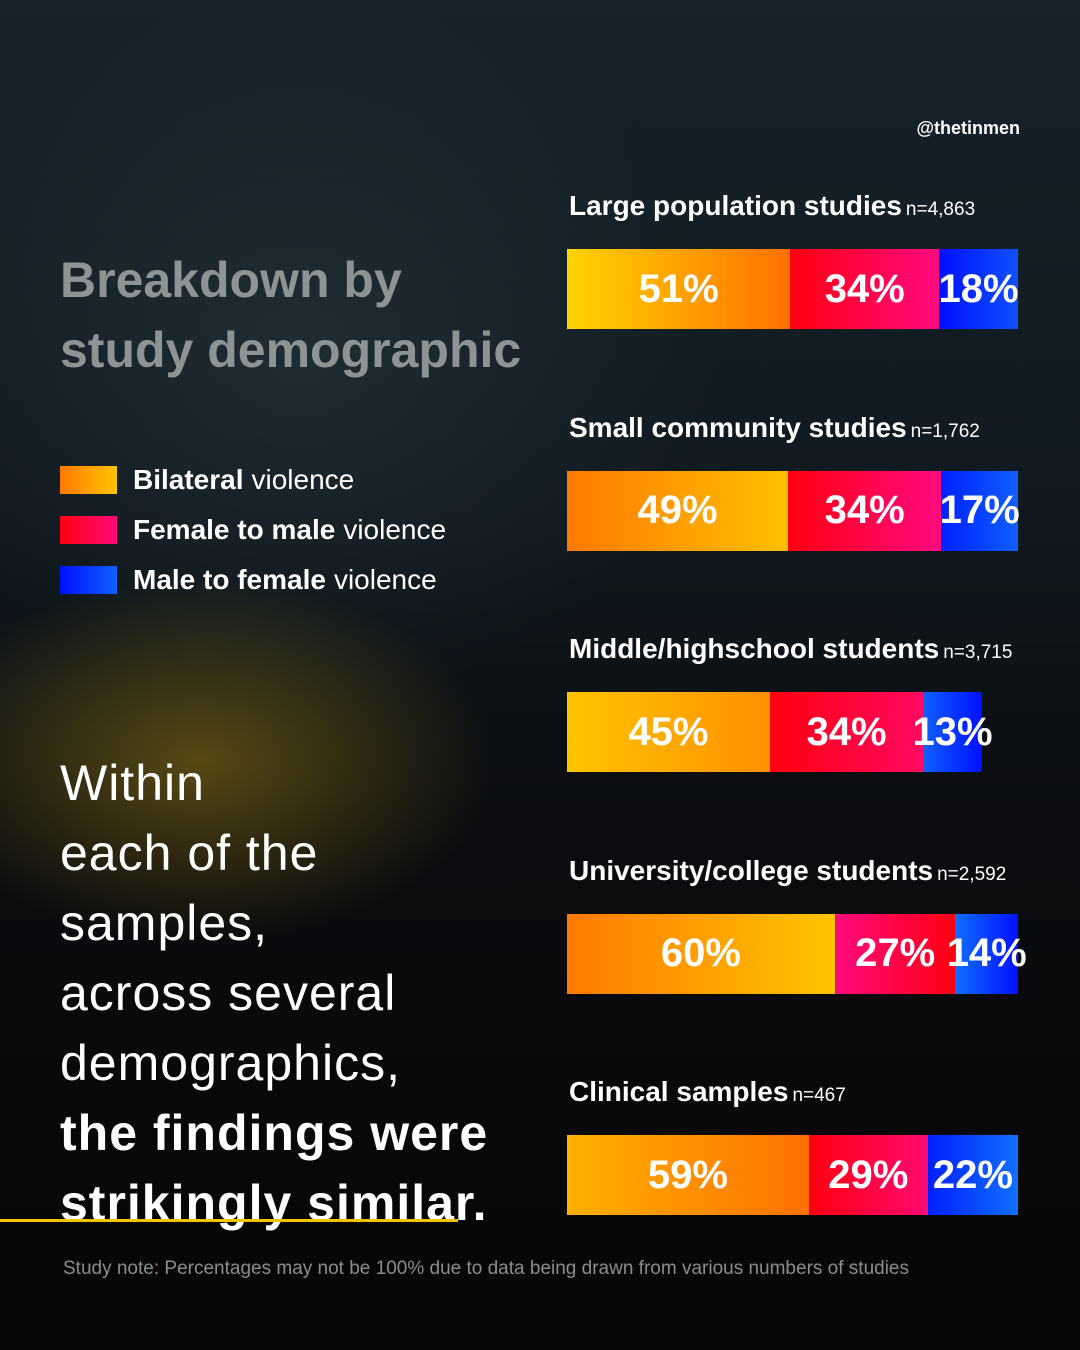  Describe the element at coordinates (229, 1220) in the screenshot. I see `highlight-underline` at that location.